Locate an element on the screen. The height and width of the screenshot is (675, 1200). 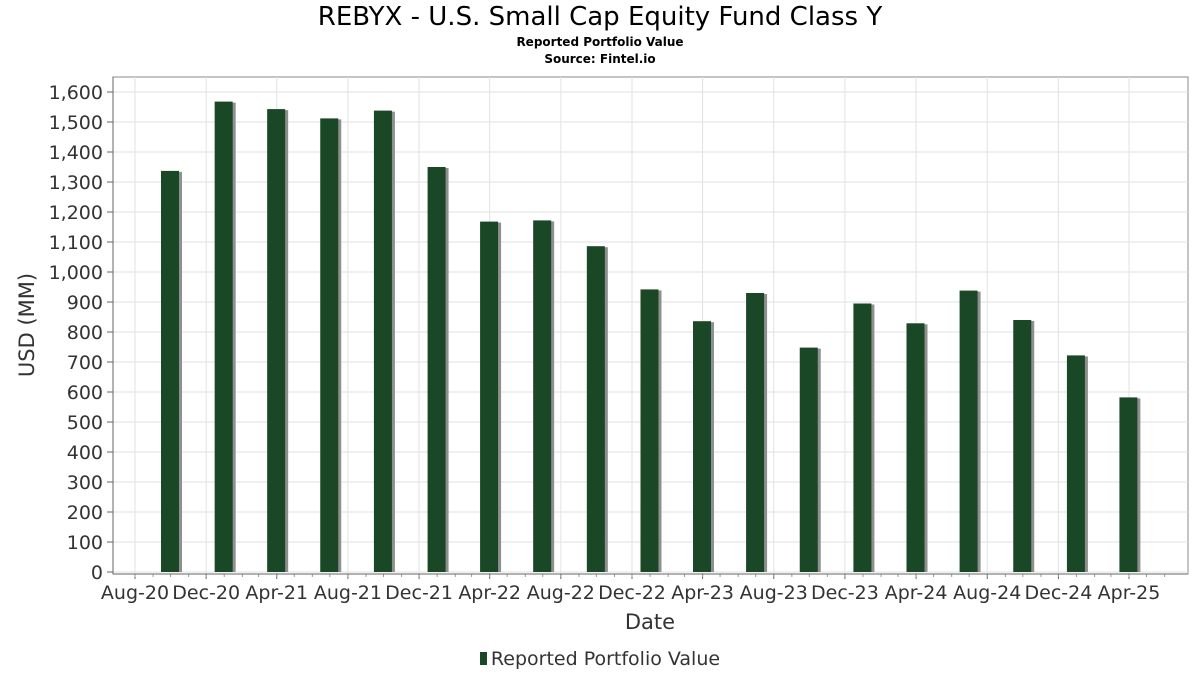
x-tick-label: Dec-24 is located at coordinates (1059, 593).